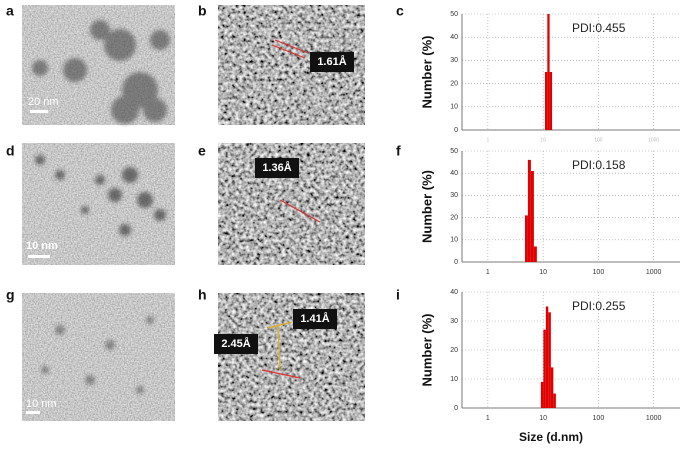 Image resolution: width=685 pixels, height=449 pixels. I want to click on tem-image-d: 10 nm, so click(98, 204).